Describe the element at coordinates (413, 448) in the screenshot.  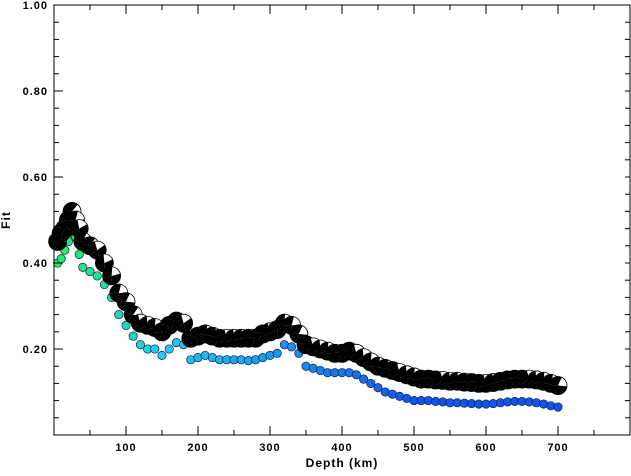
I see `x-tick-label: 500` at that location.